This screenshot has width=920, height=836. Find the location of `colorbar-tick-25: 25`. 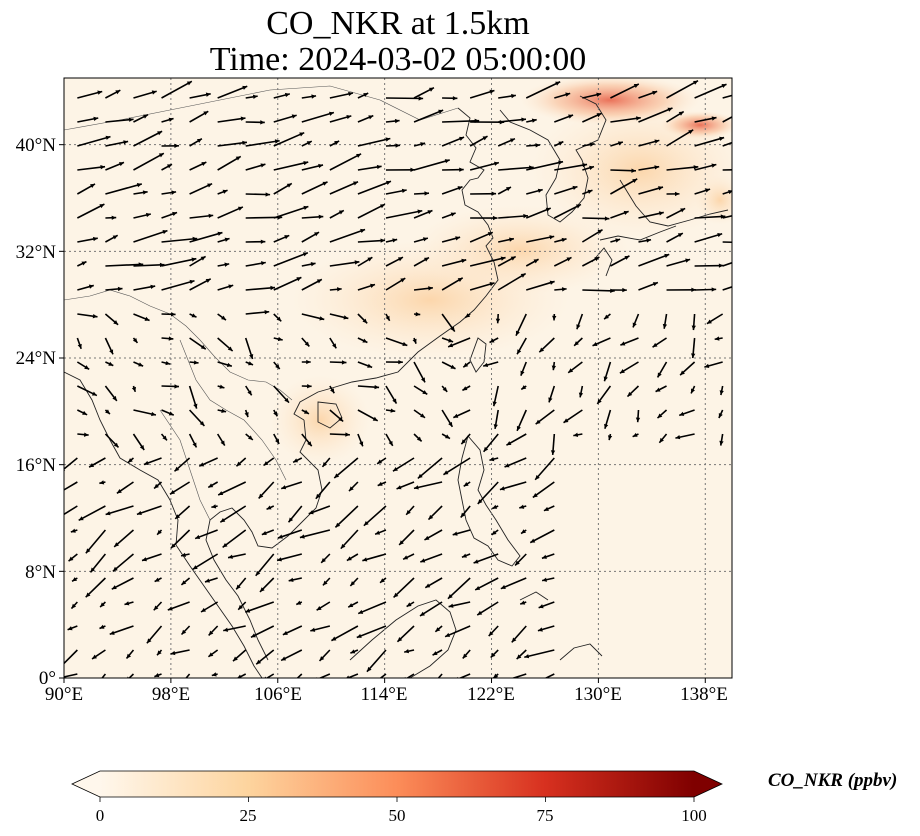

colorbar-tick-25: 25 is located at coordinates (248, 815).